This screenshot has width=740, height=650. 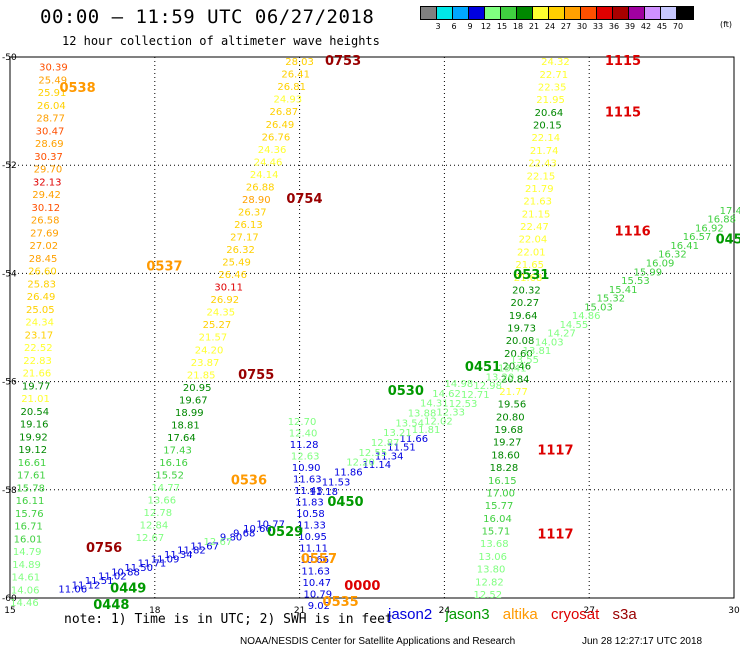 I want to click on swh-value: 14.62, so click(x=446, y=394).